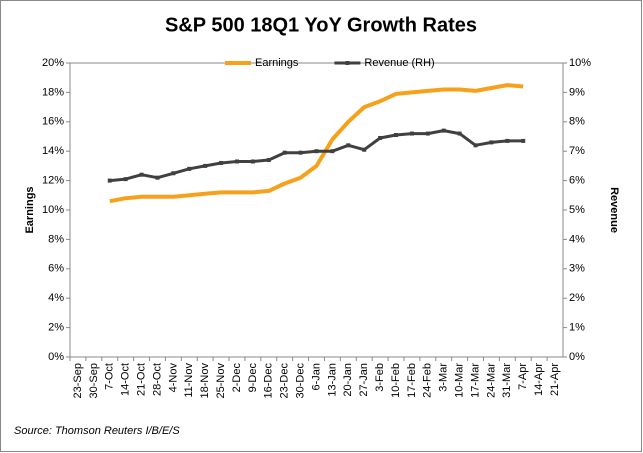  What do you see at coordinates (332, 380) in the screenshot?
I see `x-tick-label: 13-Jan` at bounding box center [332, 380].